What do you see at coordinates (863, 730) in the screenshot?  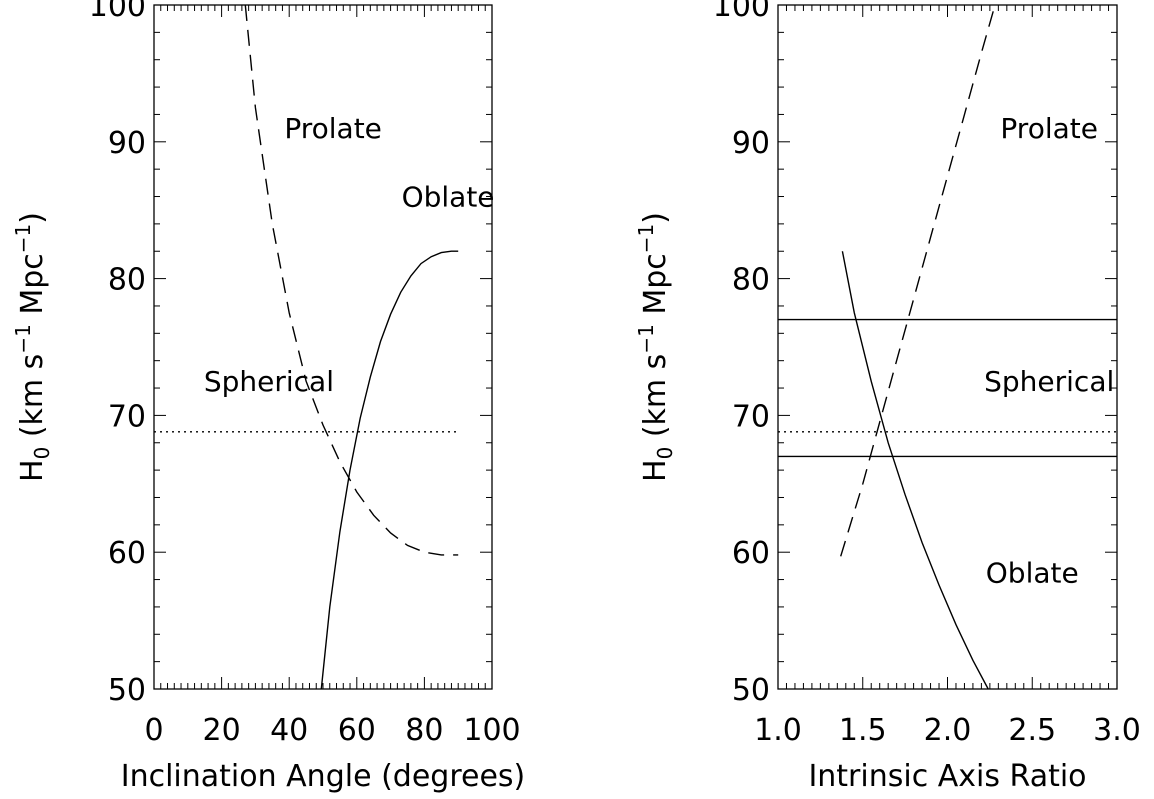 I see `x-tick-label: 1.5` at bounding box center [863, 730].